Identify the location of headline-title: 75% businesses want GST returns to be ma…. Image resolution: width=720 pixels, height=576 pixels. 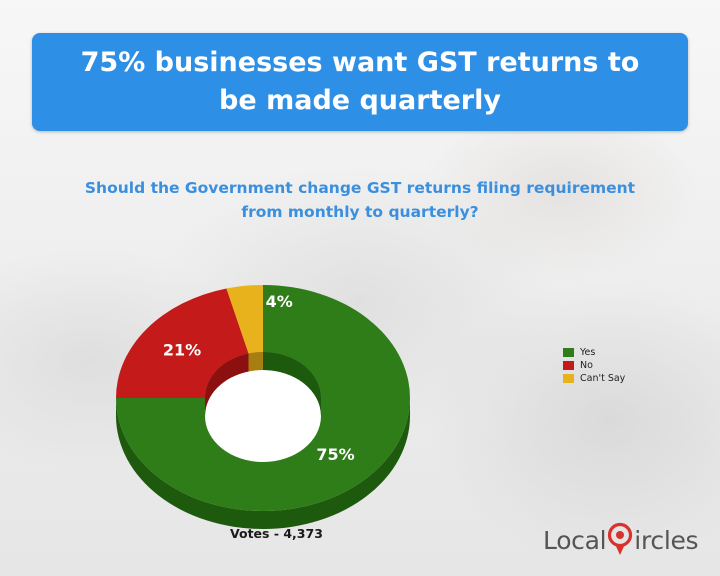
(360, 81).